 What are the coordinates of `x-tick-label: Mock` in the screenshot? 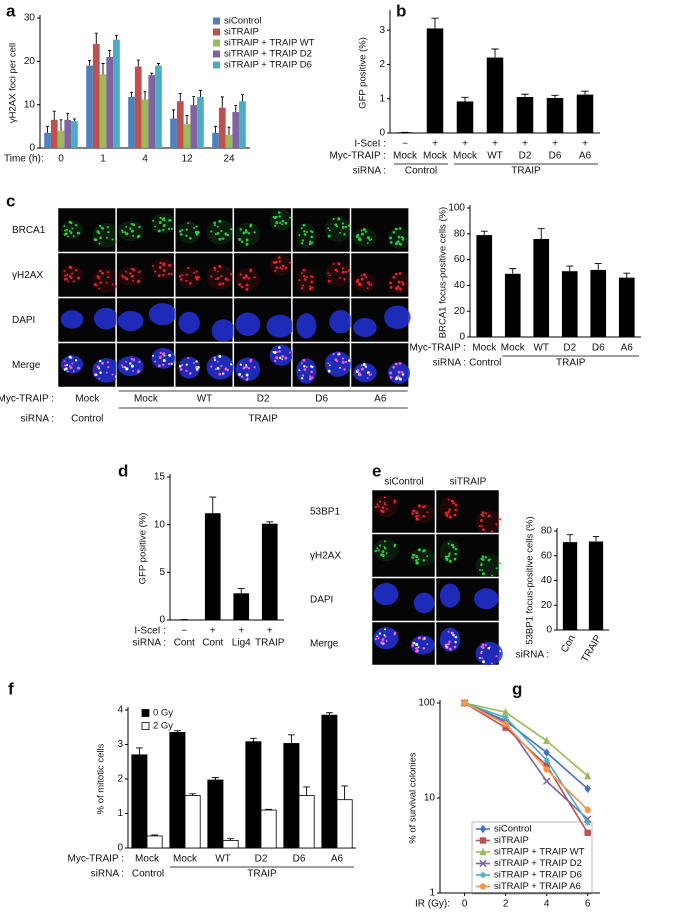 It's located at (185, 859).